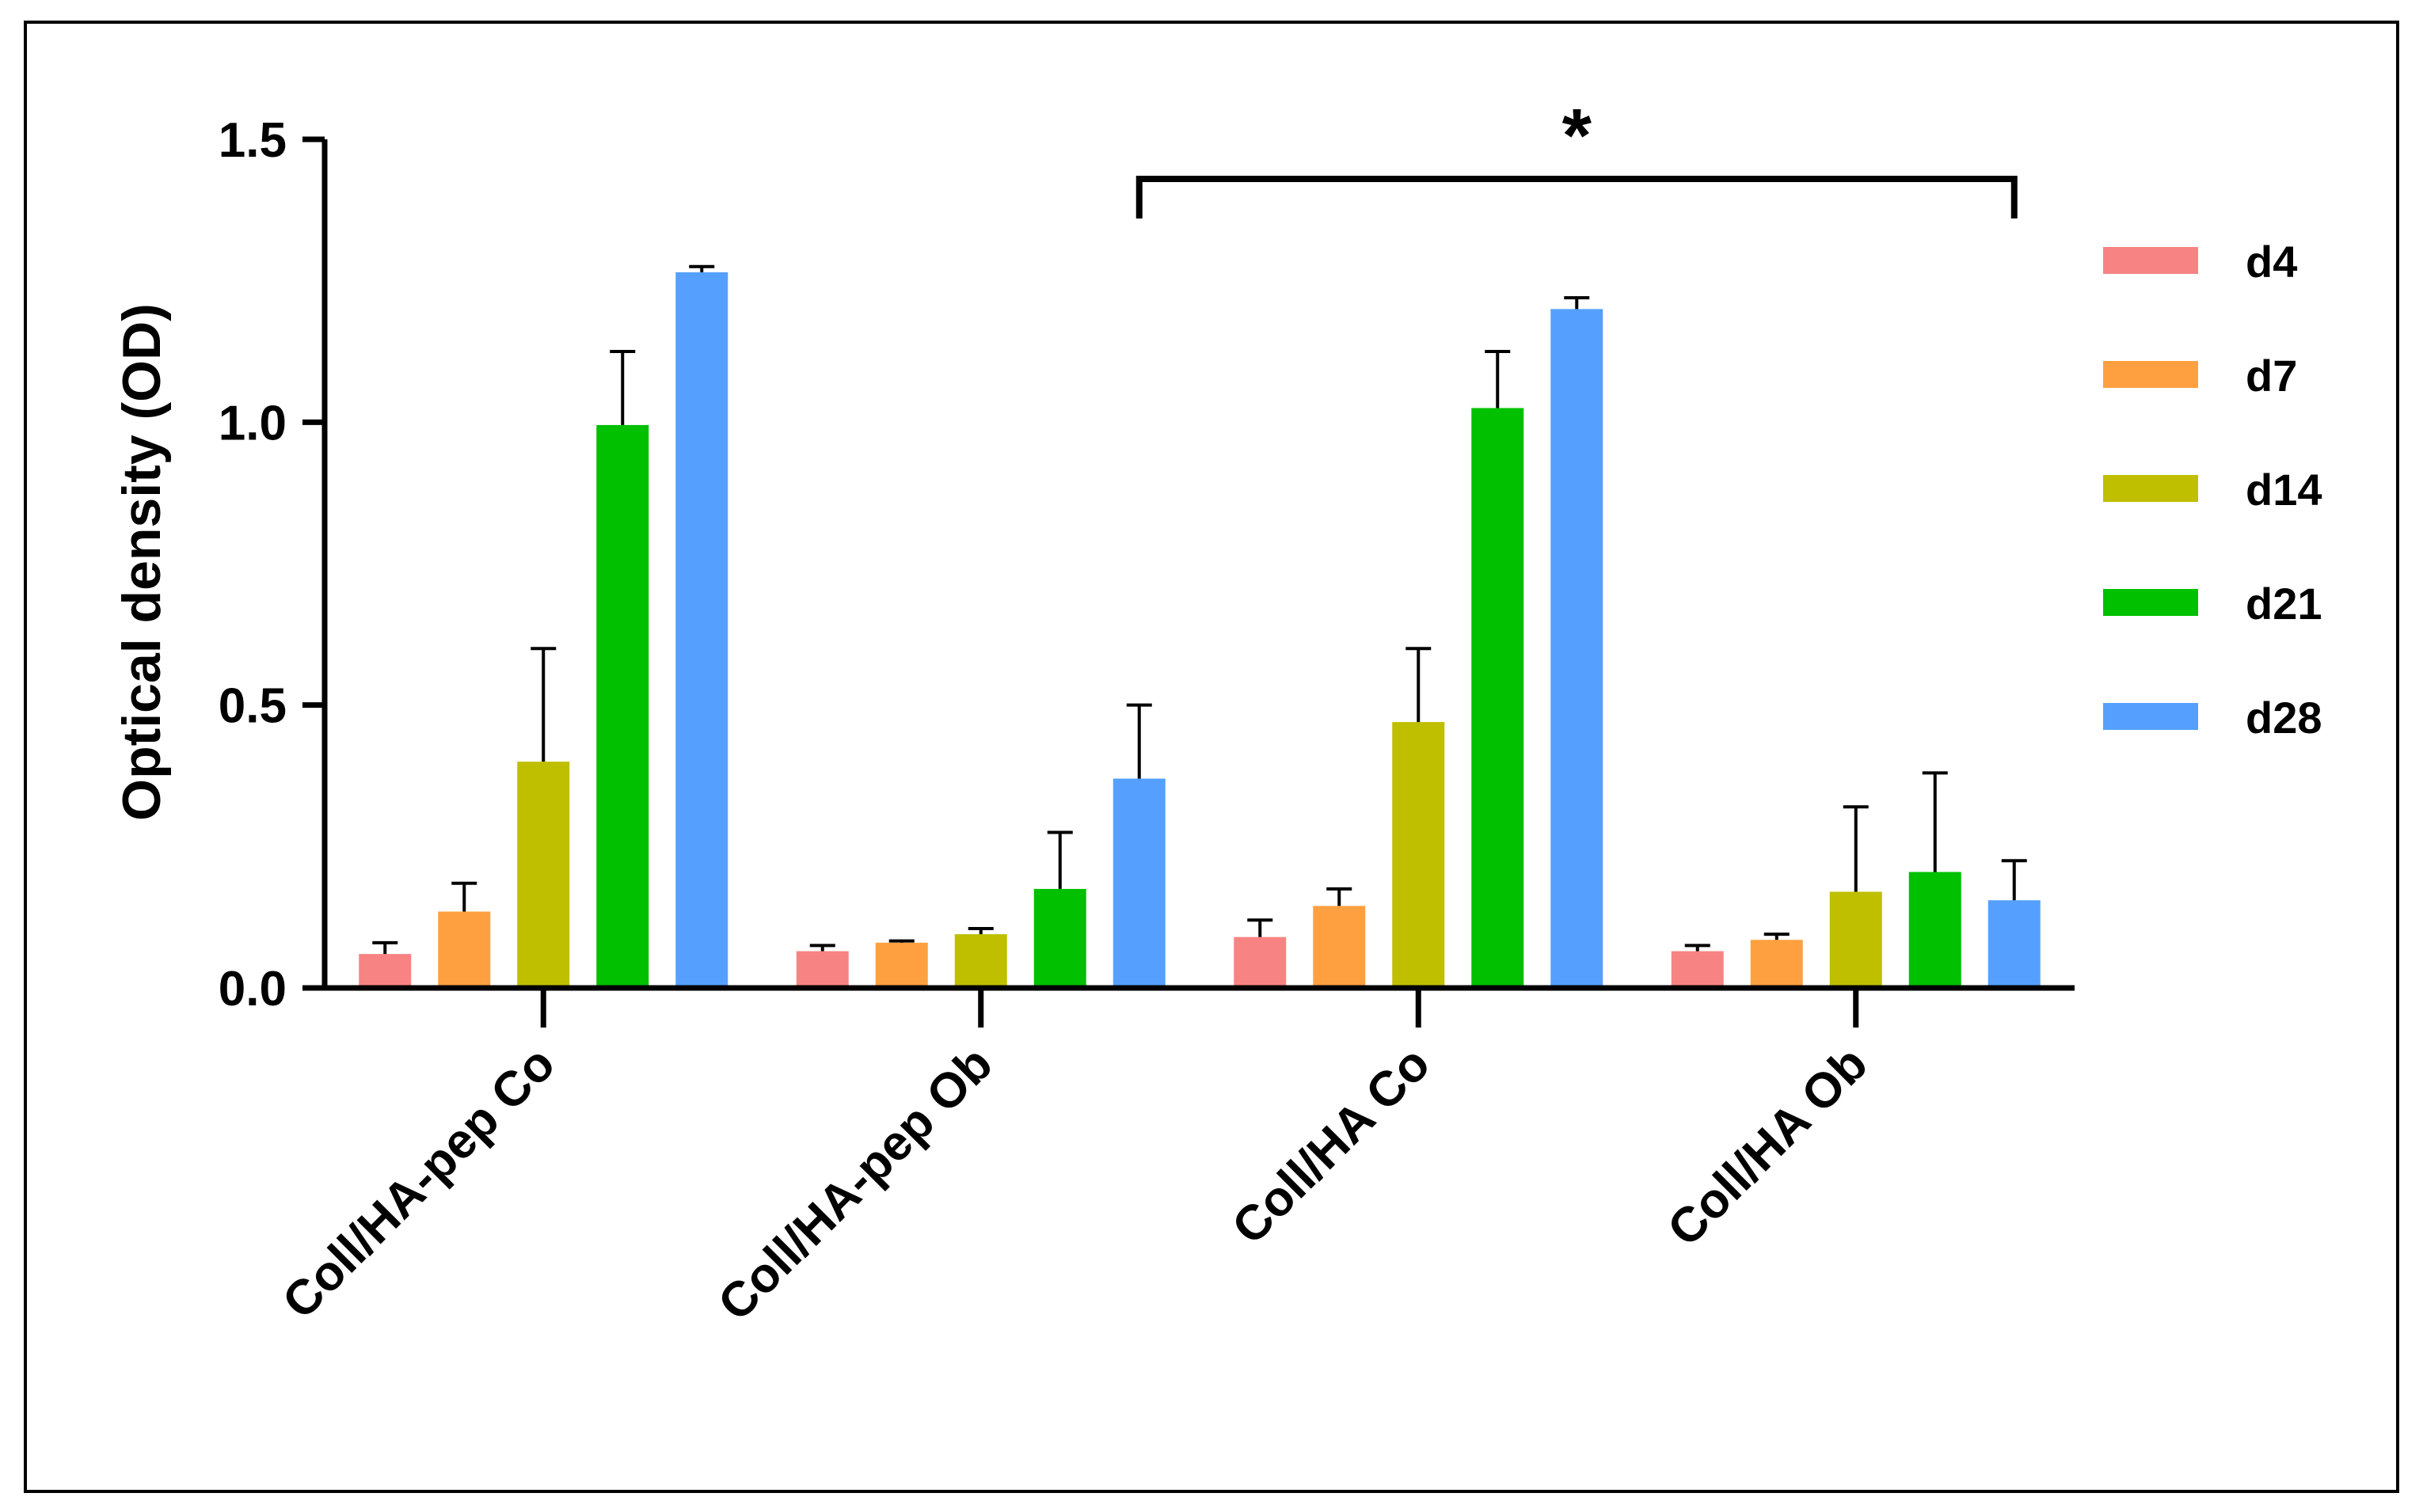 The height and width of the screenshot is (1512, 2423). I want to click on legend-label-d7: d7, so click(2271, 376).